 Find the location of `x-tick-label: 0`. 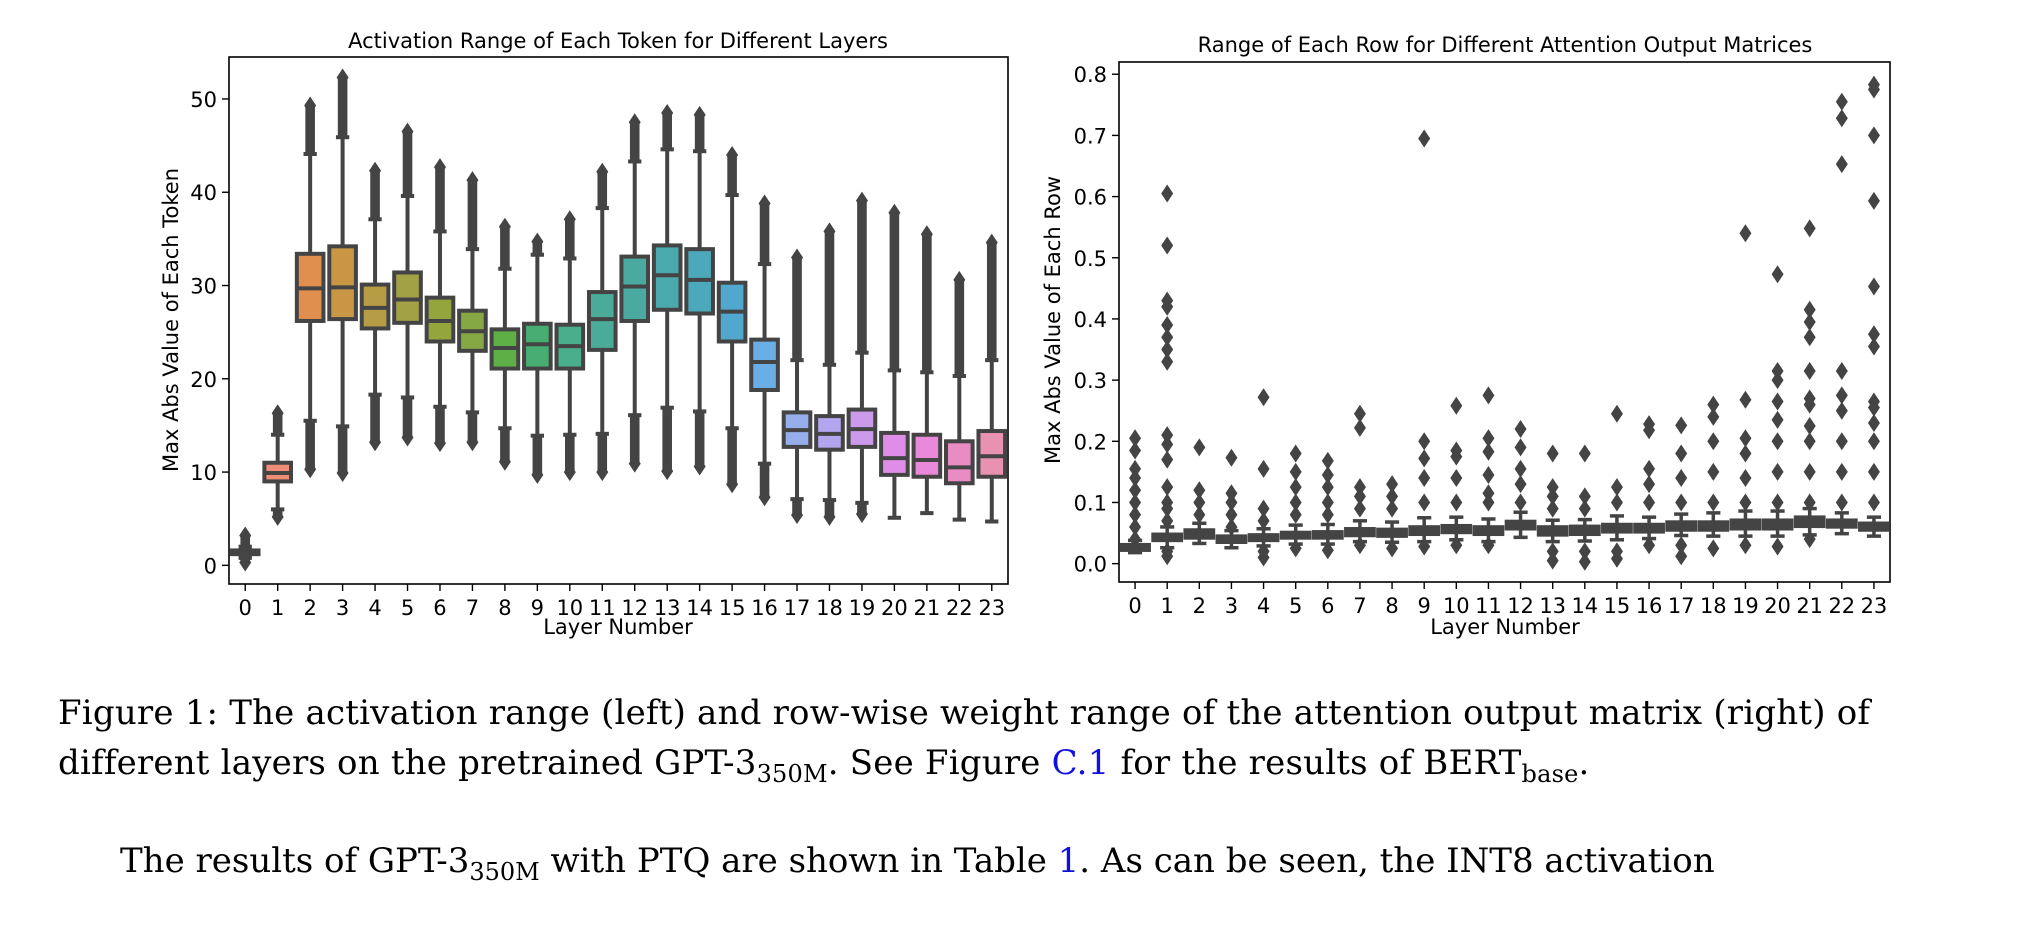

x-tick-label: 0 is located at coordinates (1134, 606).